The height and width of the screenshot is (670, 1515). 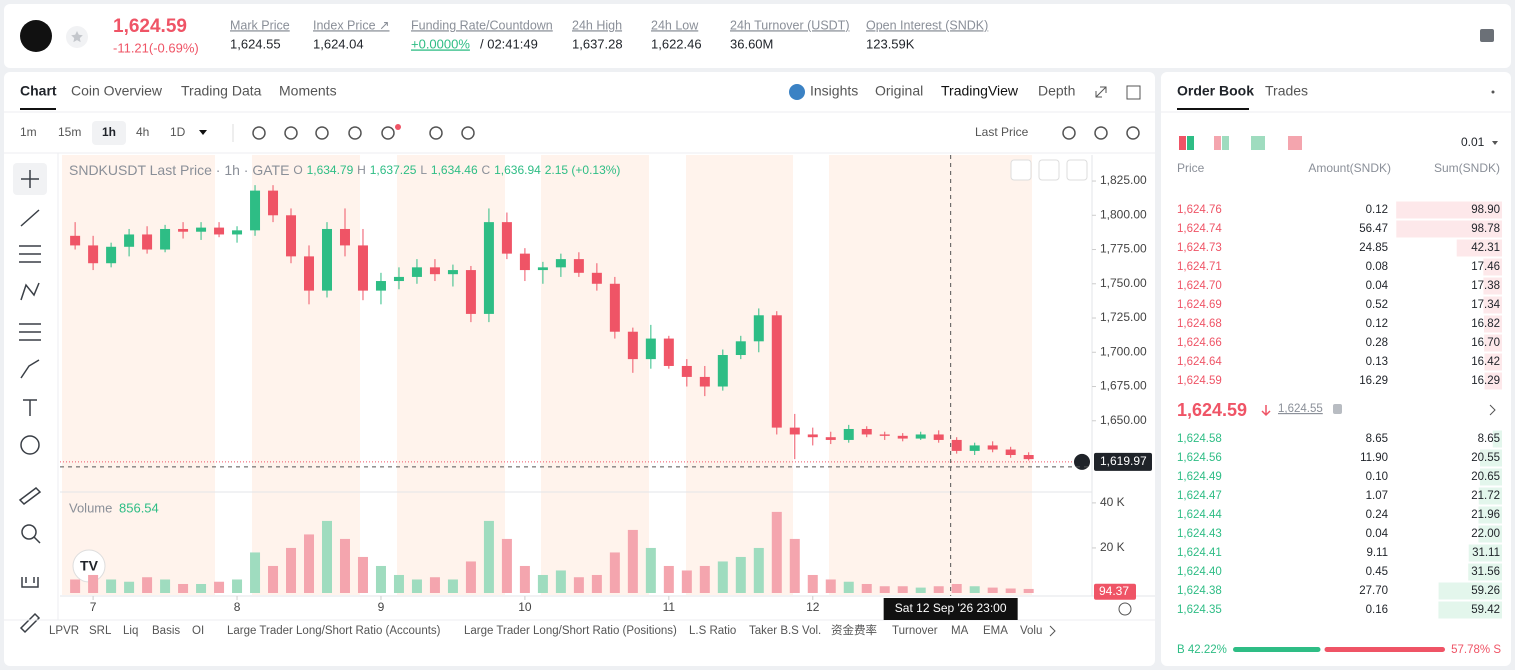 I want to click on indicator-tab: Basis, so click(x=166, y=631).